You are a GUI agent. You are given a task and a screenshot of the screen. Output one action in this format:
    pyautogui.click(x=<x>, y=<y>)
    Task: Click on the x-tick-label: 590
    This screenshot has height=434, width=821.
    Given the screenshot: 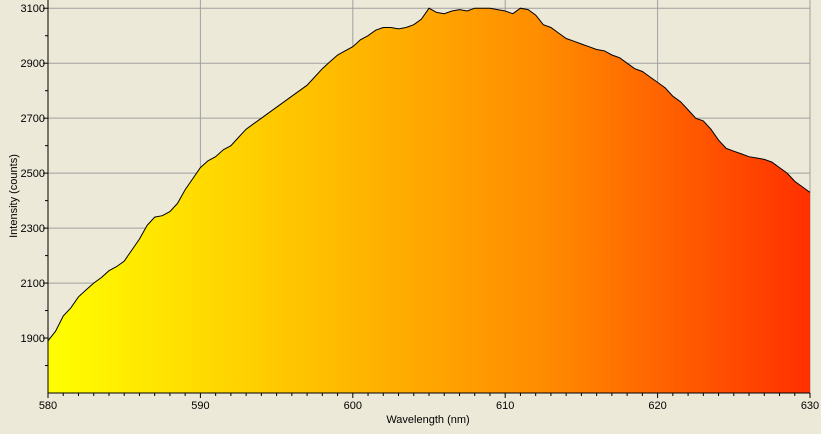 What is the action you would take?
    pyautogui.click(x=200, y=406)
    